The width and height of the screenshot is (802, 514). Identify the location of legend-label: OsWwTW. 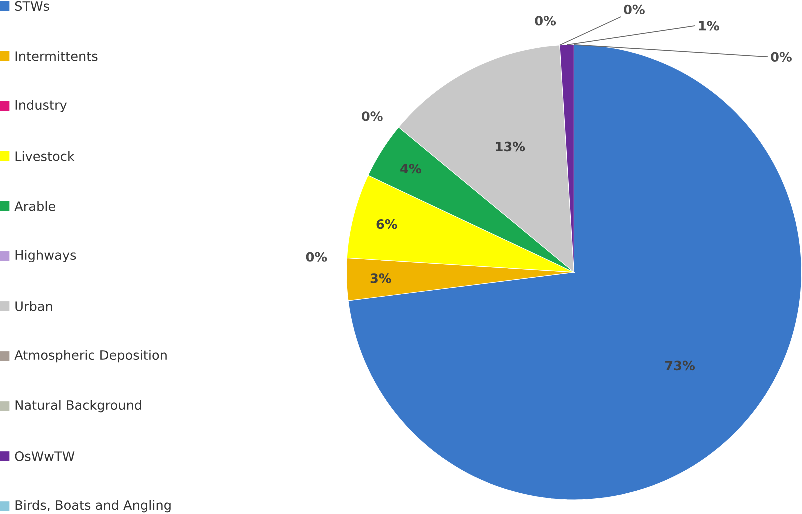
(45, 457).